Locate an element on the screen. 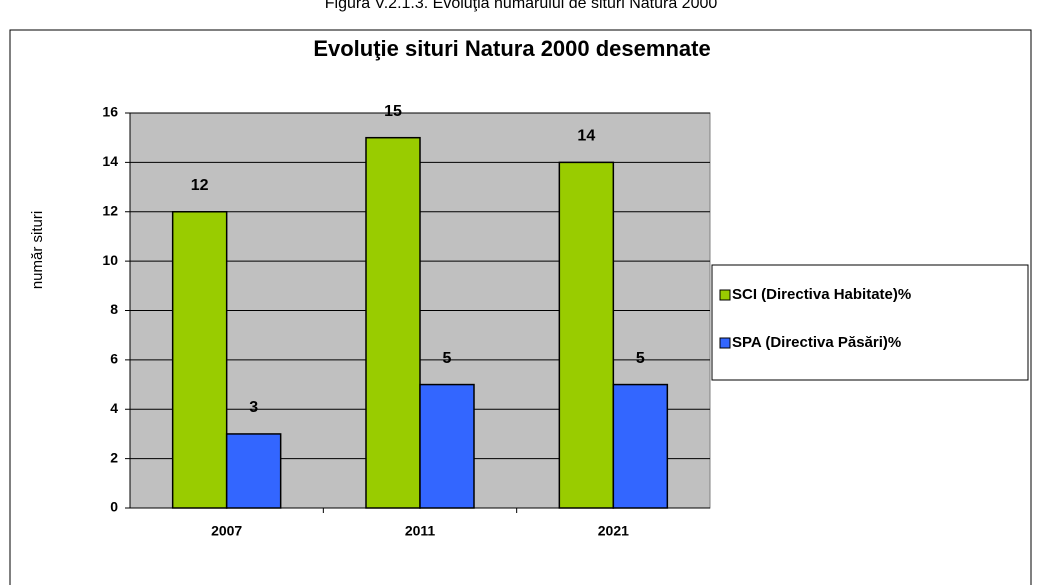  y-tick-label: 16 is located at coordinates (110, 112).